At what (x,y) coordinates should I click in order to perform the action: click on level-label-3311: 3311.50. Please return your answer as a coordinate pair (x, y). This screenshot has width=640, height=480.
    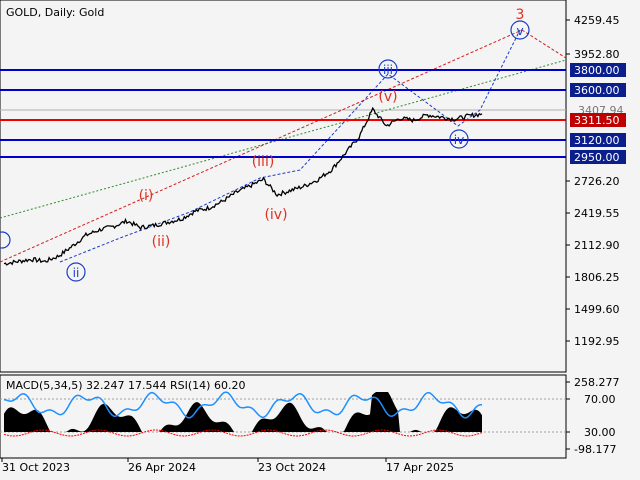
    Looking at the image, I should click on (597, 120).